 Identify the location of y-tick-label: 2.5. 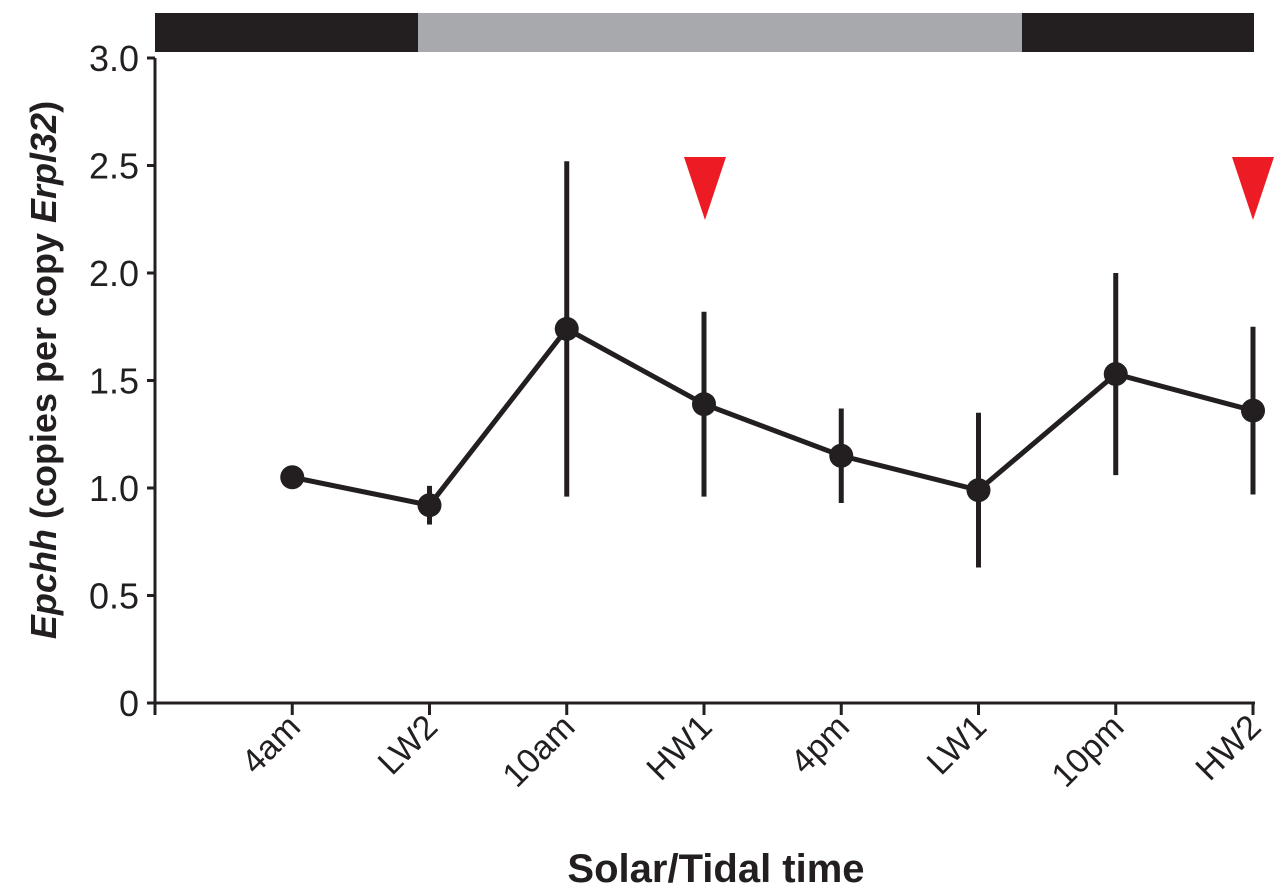
(114, 166).